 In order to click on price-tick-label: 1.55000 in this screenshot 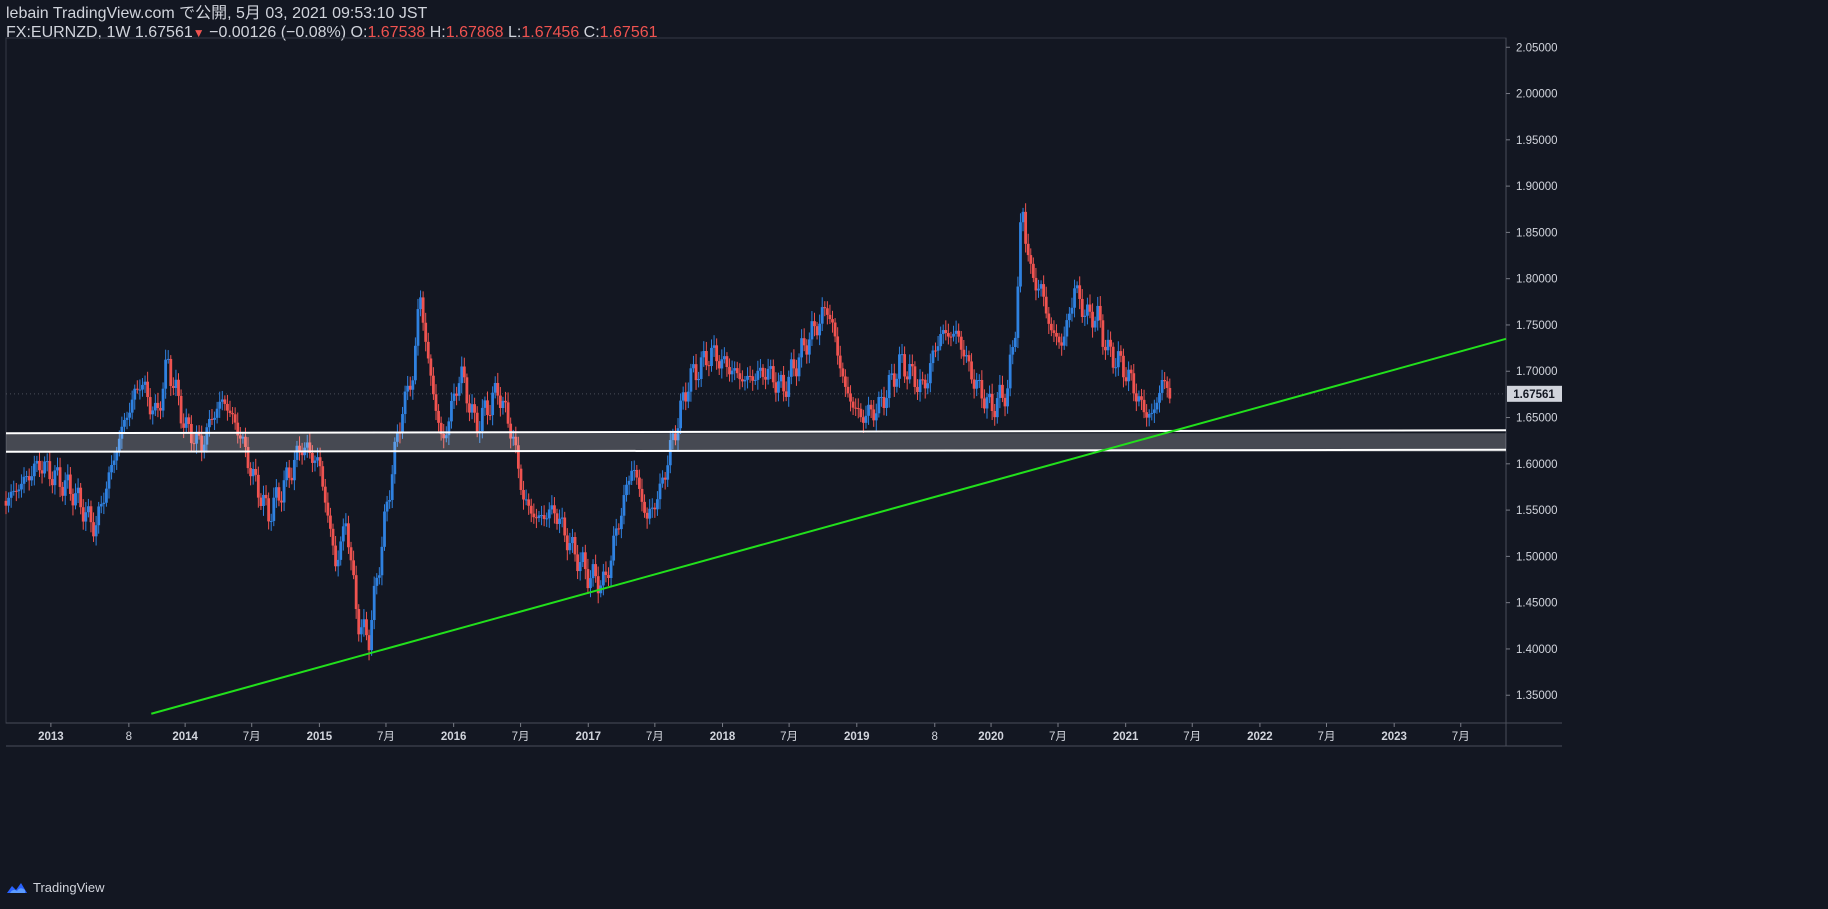, I will do `click(1537, 511)`.